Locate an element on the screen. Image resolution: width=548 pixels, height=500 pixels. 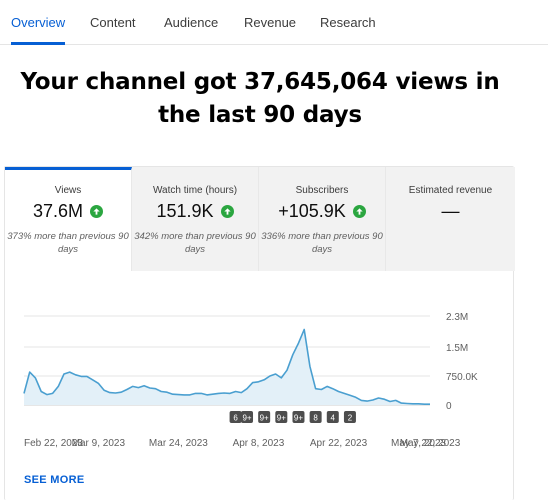
content-marker-label: 2 is located at coordinates (350, 418).